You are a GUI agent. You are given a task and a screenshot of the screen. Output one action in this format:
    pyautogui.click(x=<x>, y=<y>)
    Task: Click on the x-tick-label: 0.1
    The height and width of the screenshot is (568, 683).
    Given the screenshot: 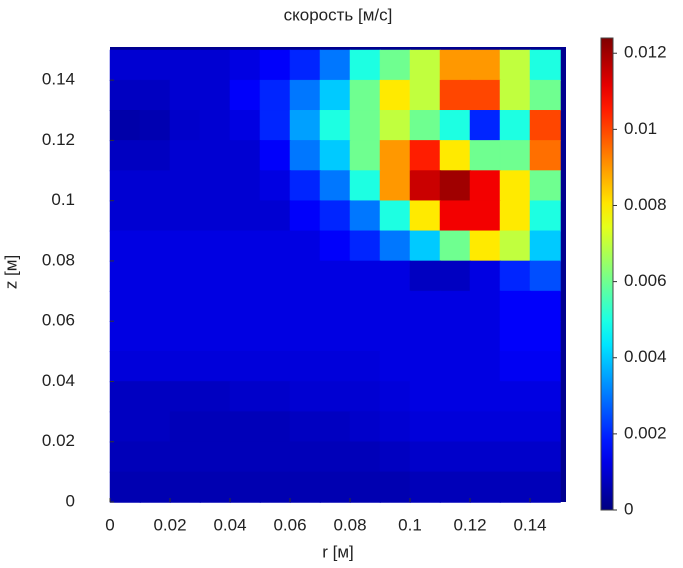 What is the action you would take?
    pyautogui.click(x=410, y=524)
    